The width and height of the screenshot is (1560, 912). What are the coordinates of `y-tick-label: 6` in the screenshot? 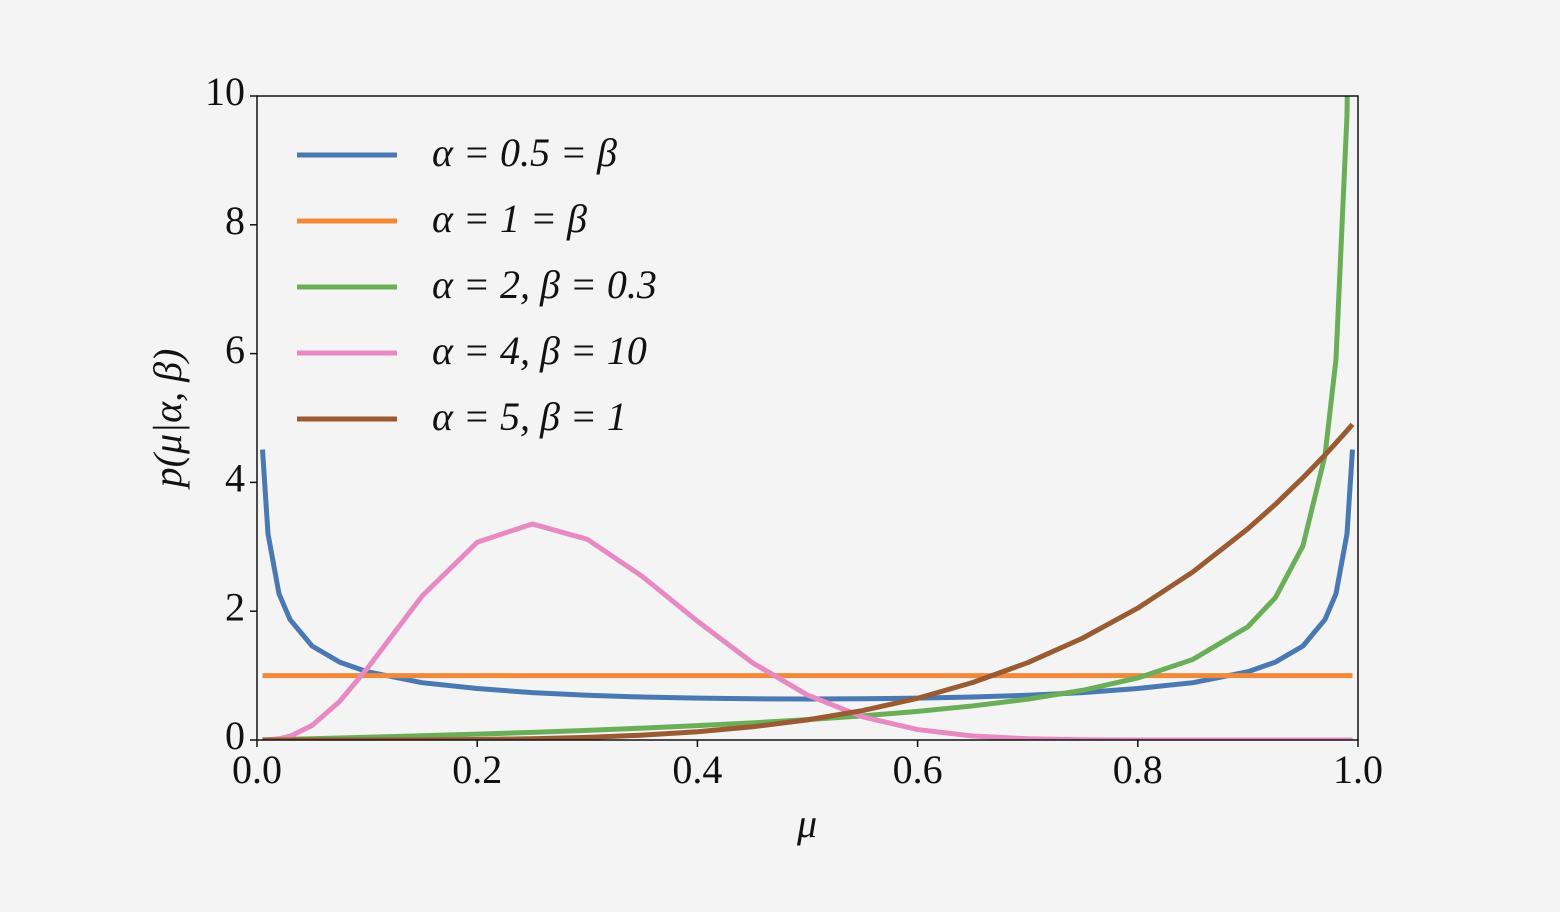 It's located at (235, 349).